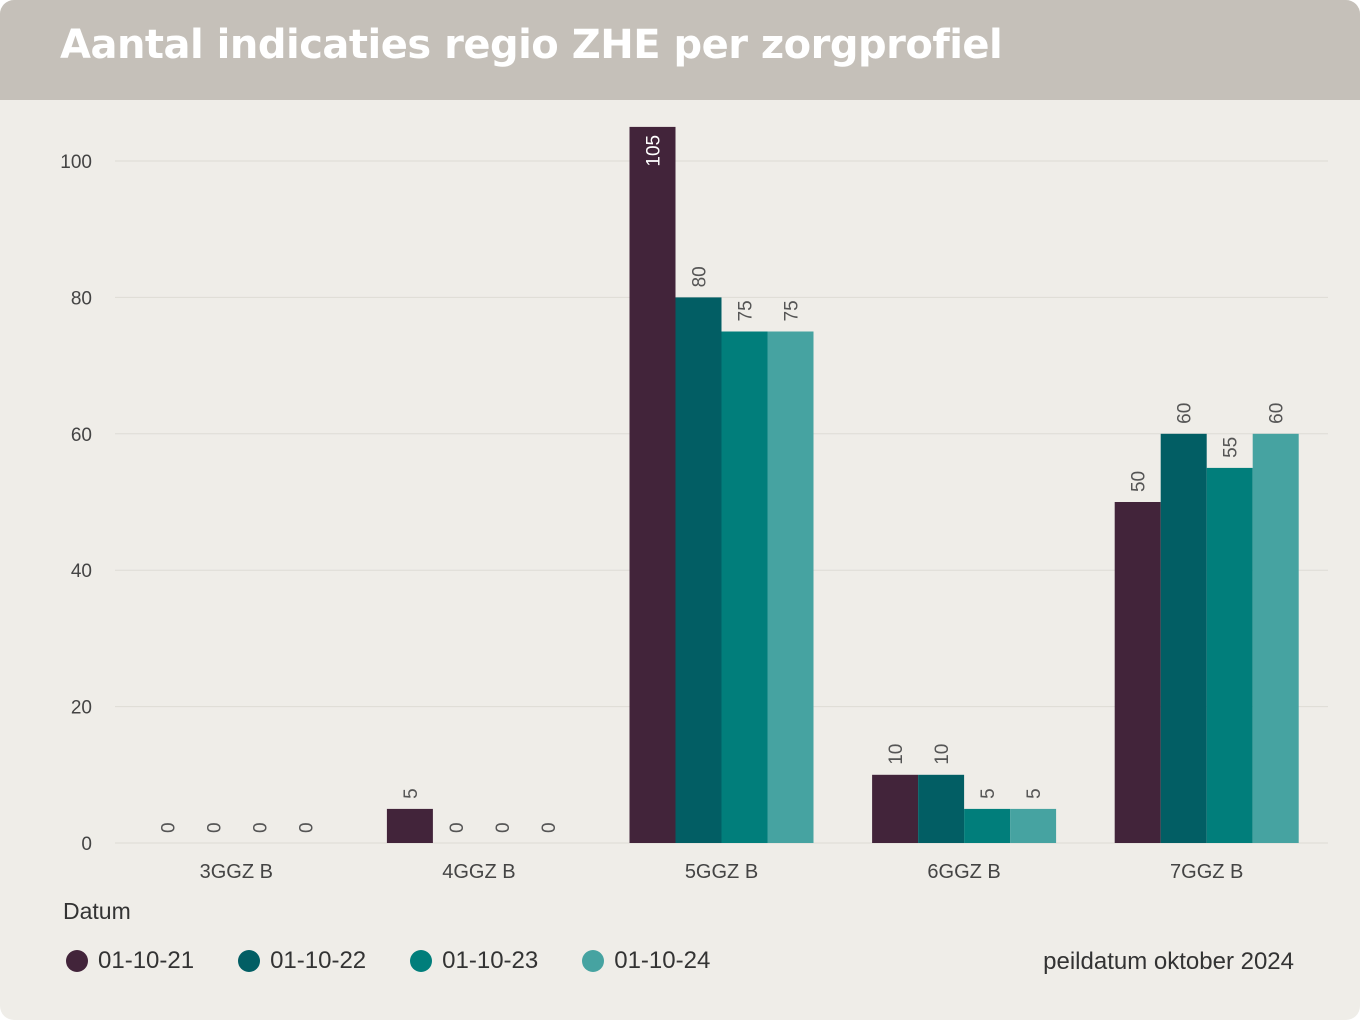 The height and width of the screenshot is (1020, 1360). I want to click on x-tick-label: 5GGZ B, so click(721, 872).